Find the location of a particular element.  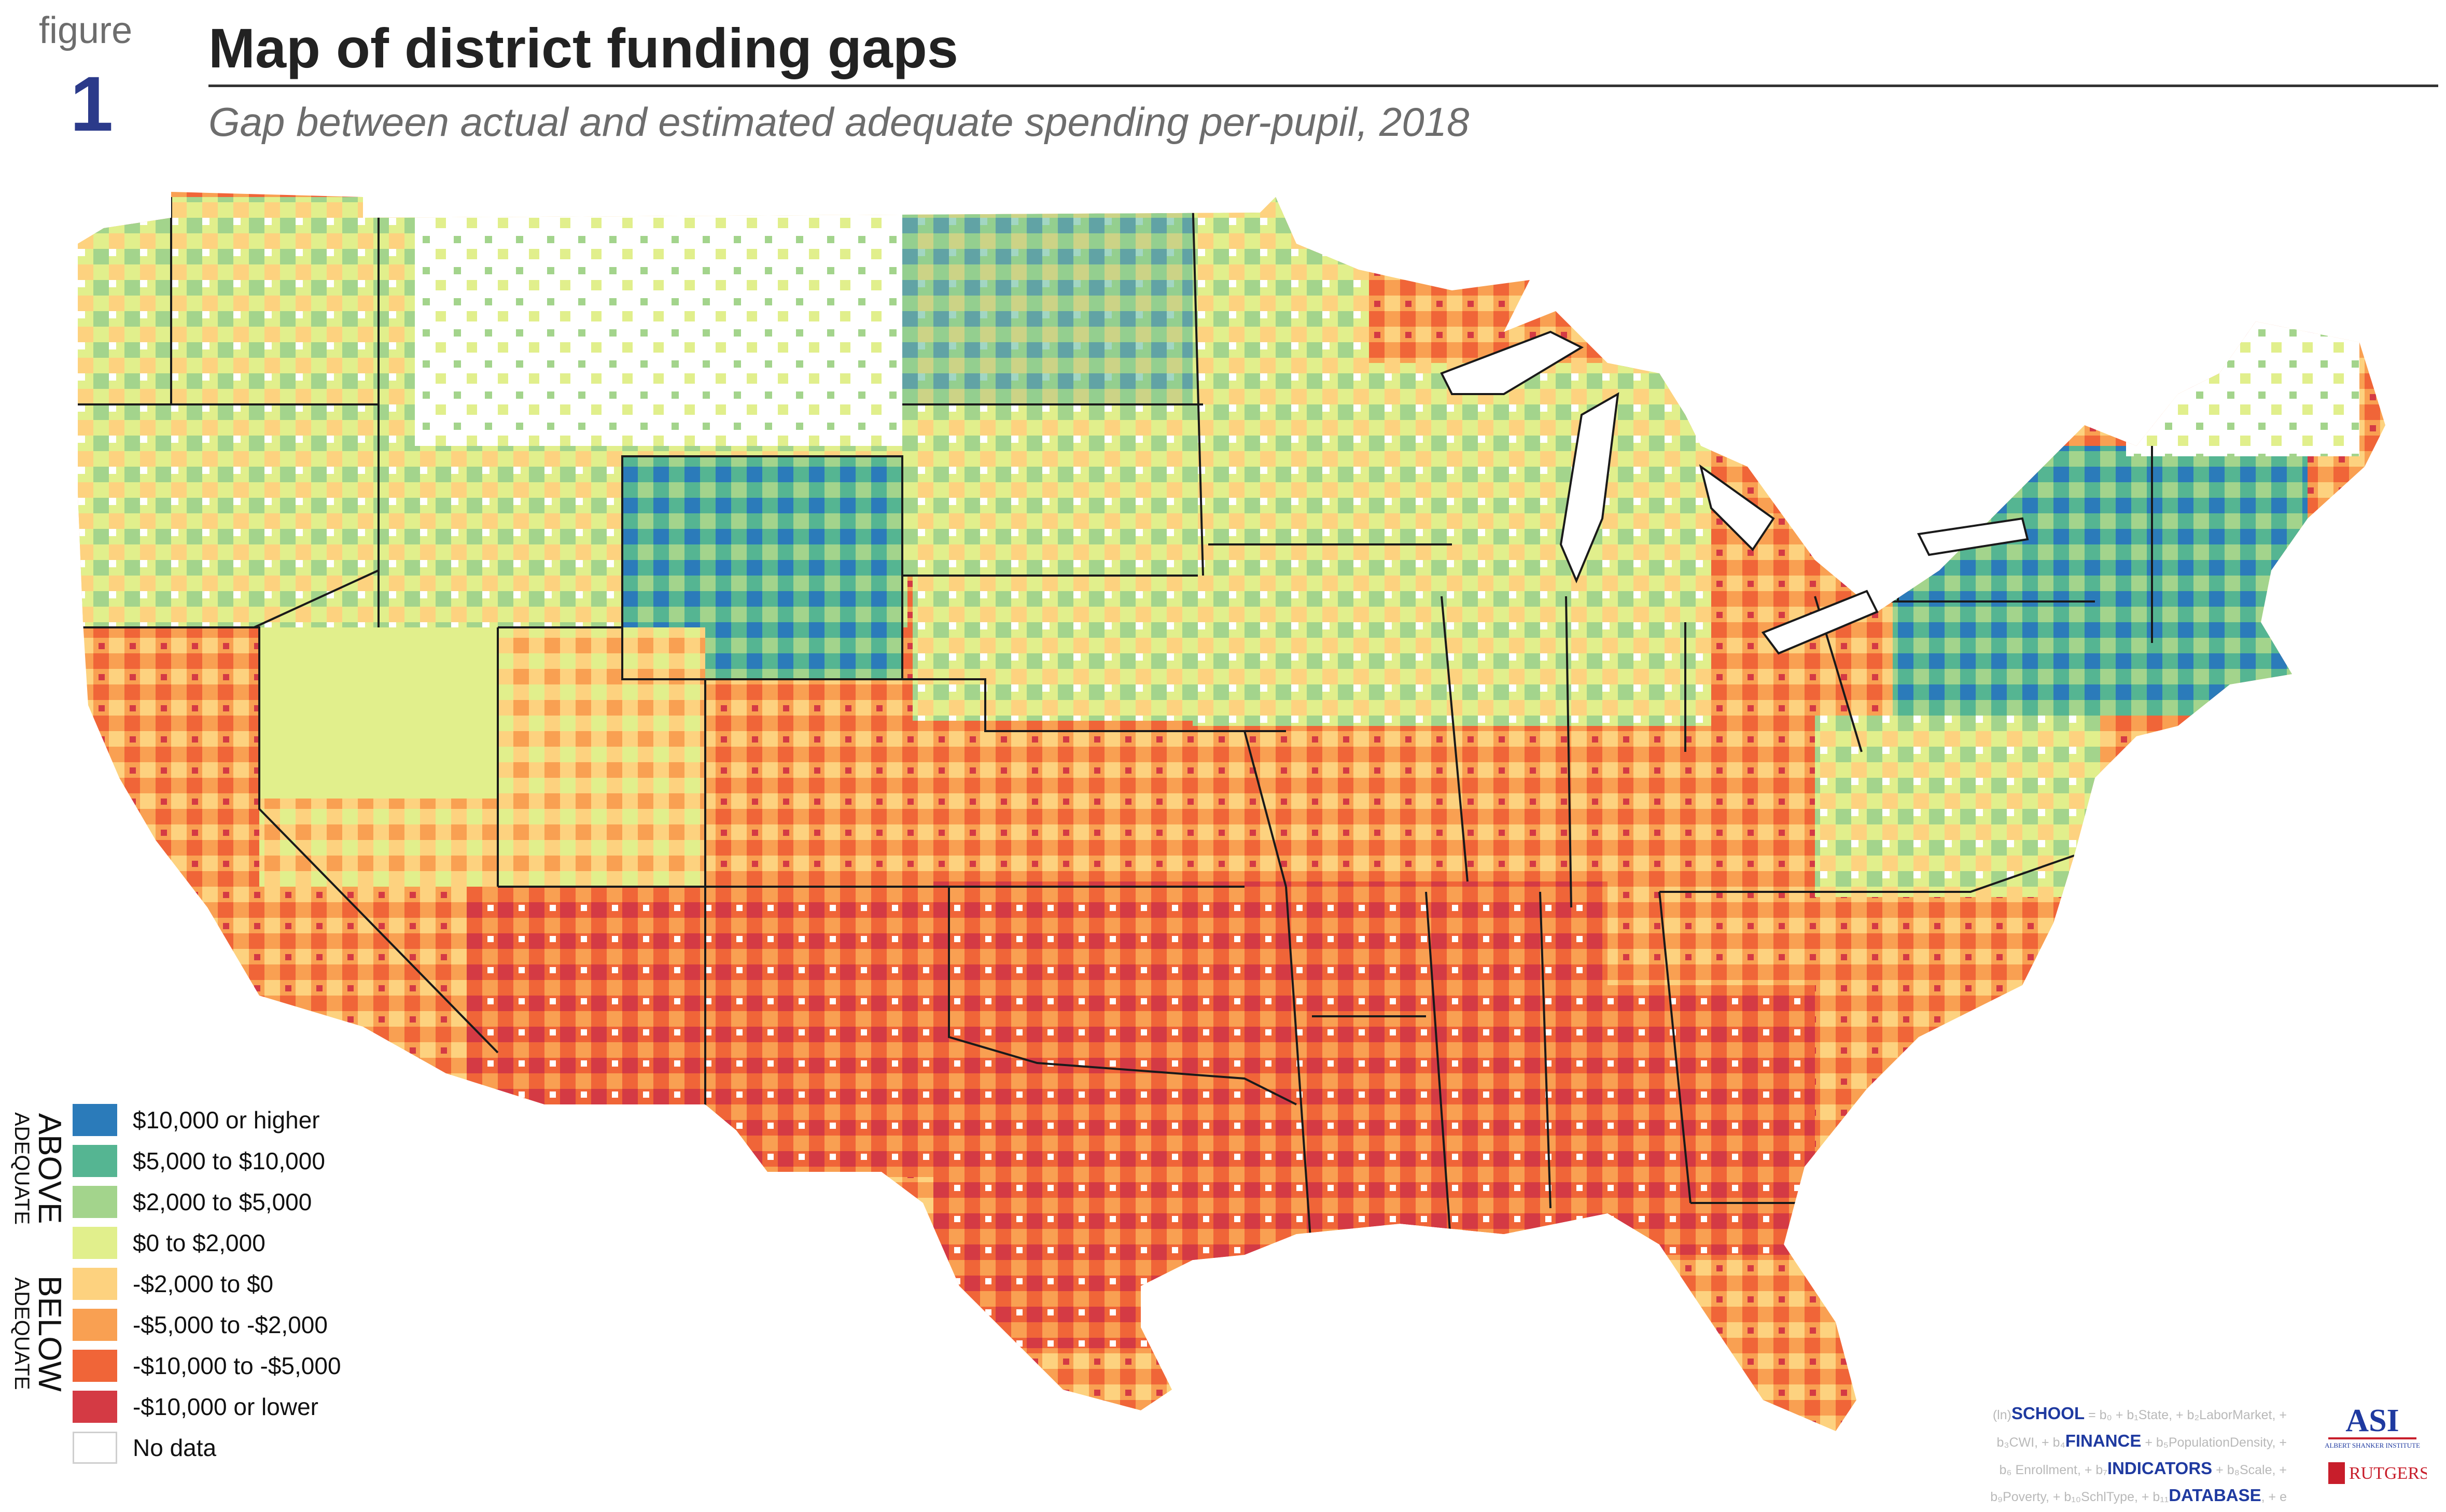

legend-item: -$2,000 to $0 is located at coordinates (207, 1283).